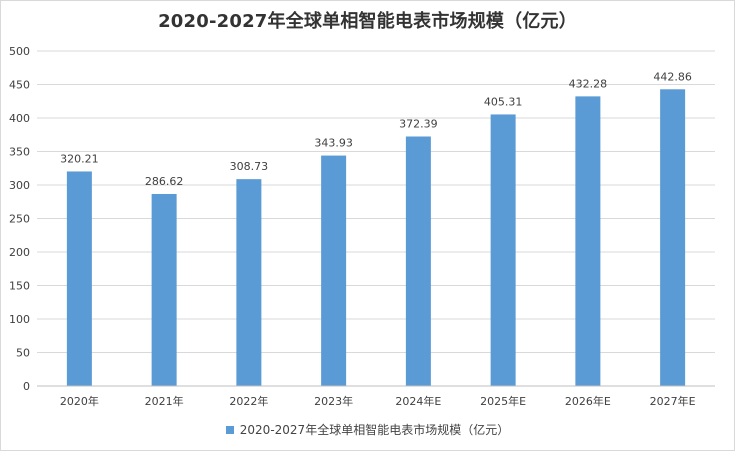 This screenshot has width=735, height=451. Describe the element at coordinates (418, 401) in the screenshot. I see `x-tick-label: 2024年E` at that location.